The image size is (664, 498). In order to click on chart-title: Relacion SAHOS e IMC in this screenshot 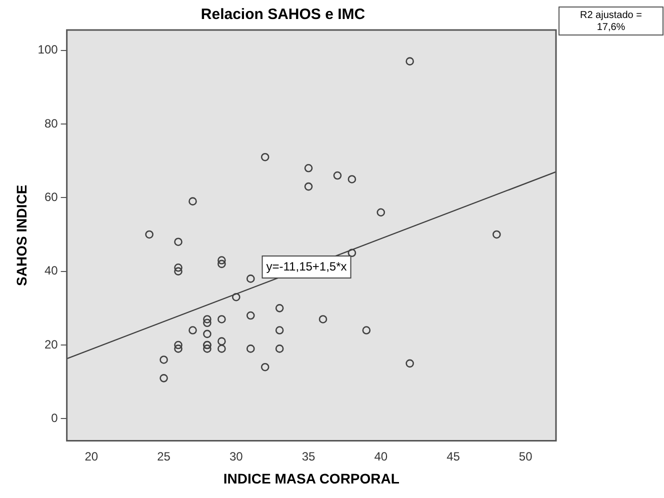, I will do `click(283, 15)`.